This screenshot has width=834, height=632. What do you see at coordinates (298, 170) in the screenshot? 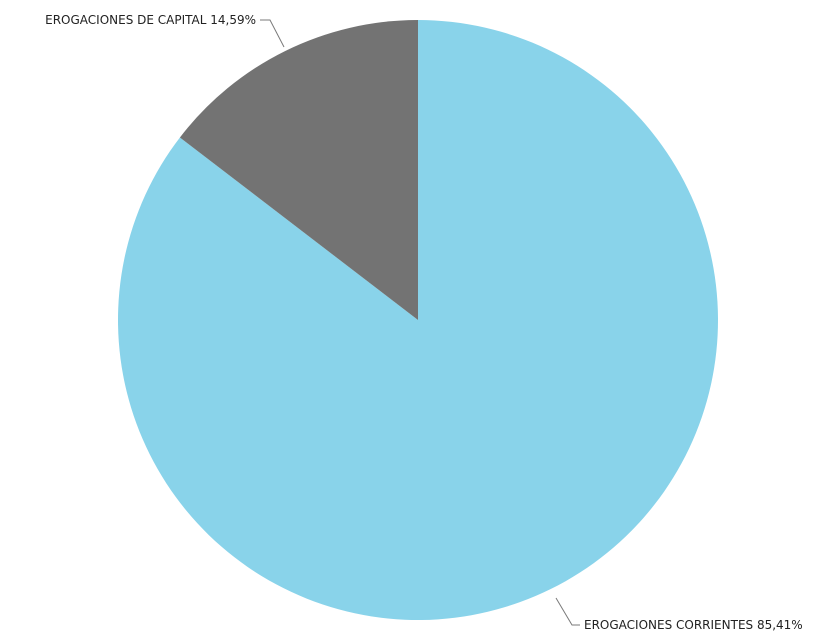
I see `pie-slice-erogaciones-de-capital` at bounding box center [298, 170].